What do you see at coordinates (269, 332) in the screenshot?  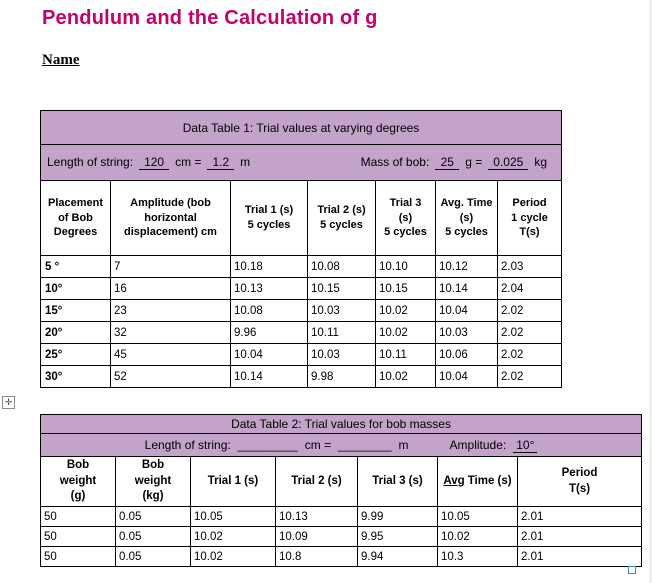 I see `data-cell: 9.96` at bounding box center [269, 332].